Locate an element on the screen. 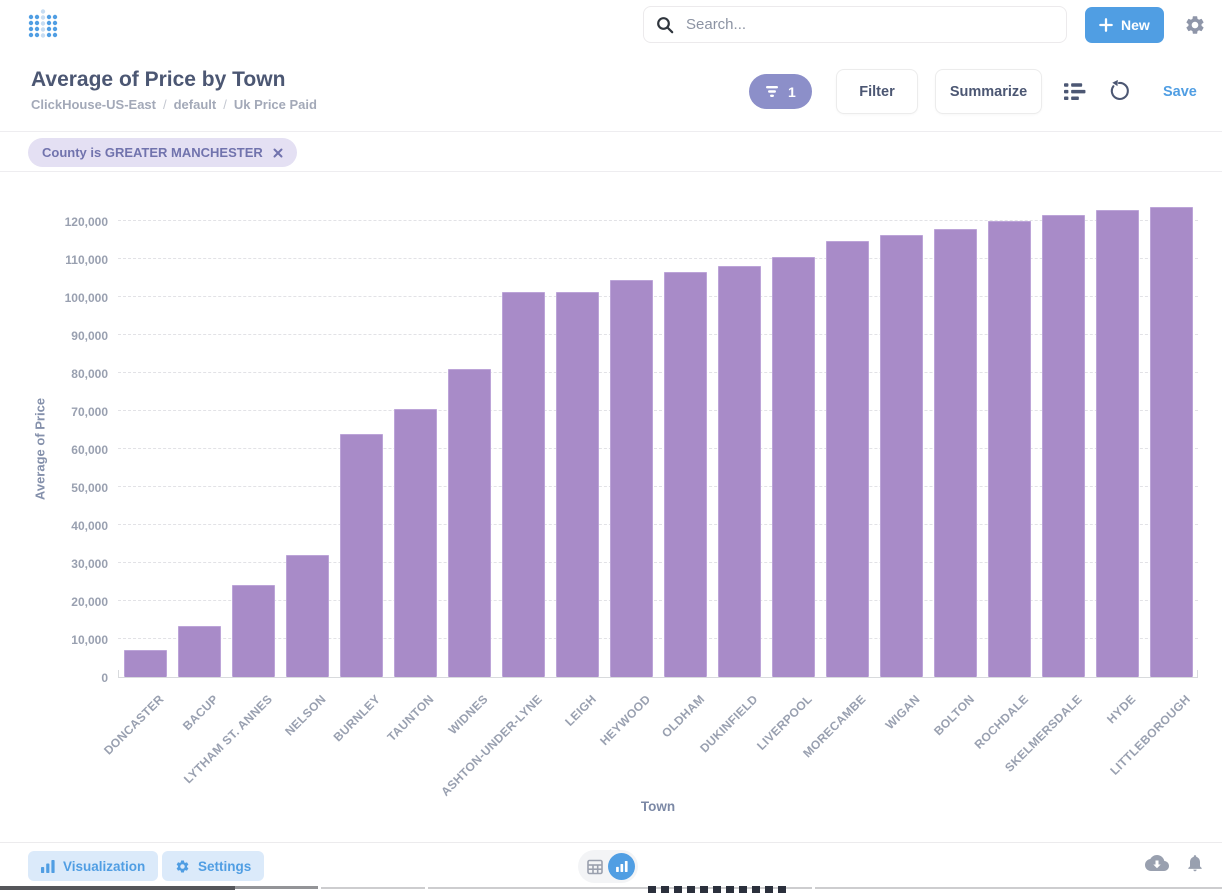 The image size is (1222, 893). bar-nelson is located at coordinates (307, 616).